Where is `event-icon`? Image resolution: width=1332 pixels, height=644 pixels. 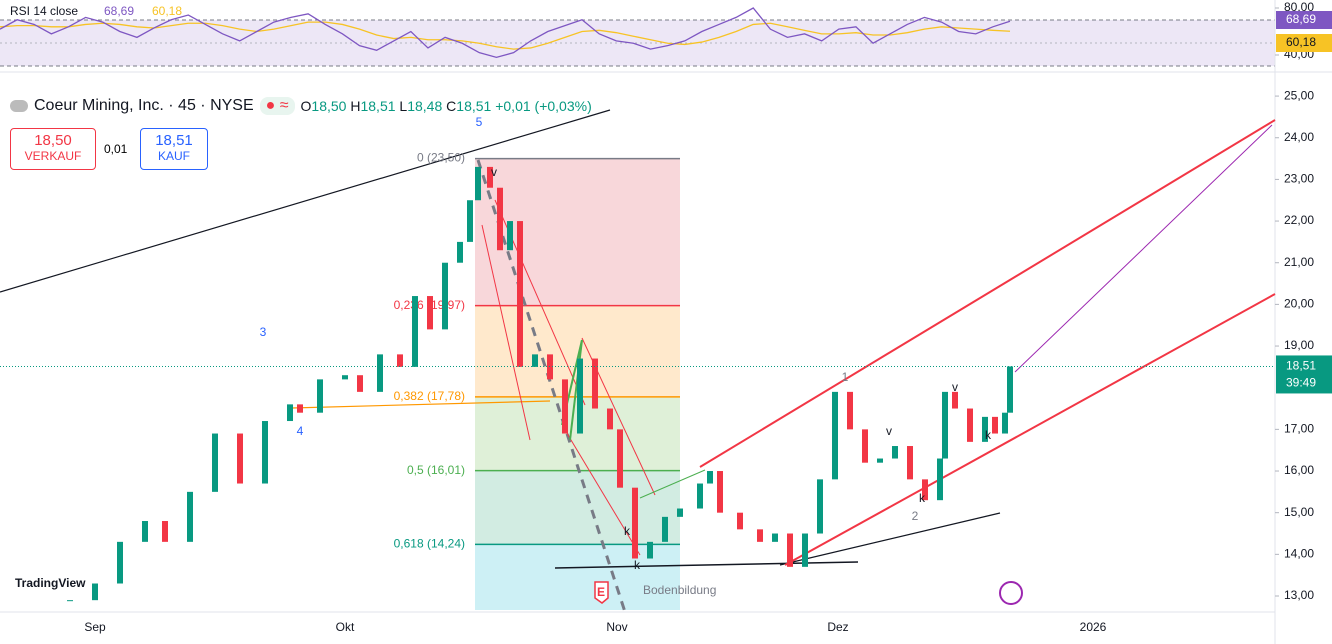
event-icon is located at coordinates (1011, 593).